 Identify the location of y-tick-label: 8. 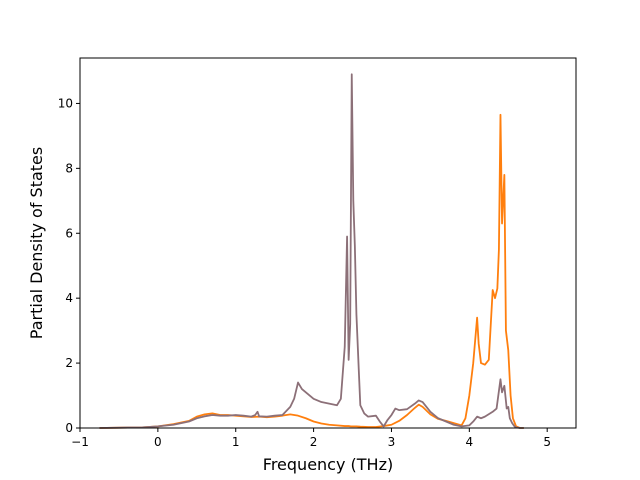
(69, 168).